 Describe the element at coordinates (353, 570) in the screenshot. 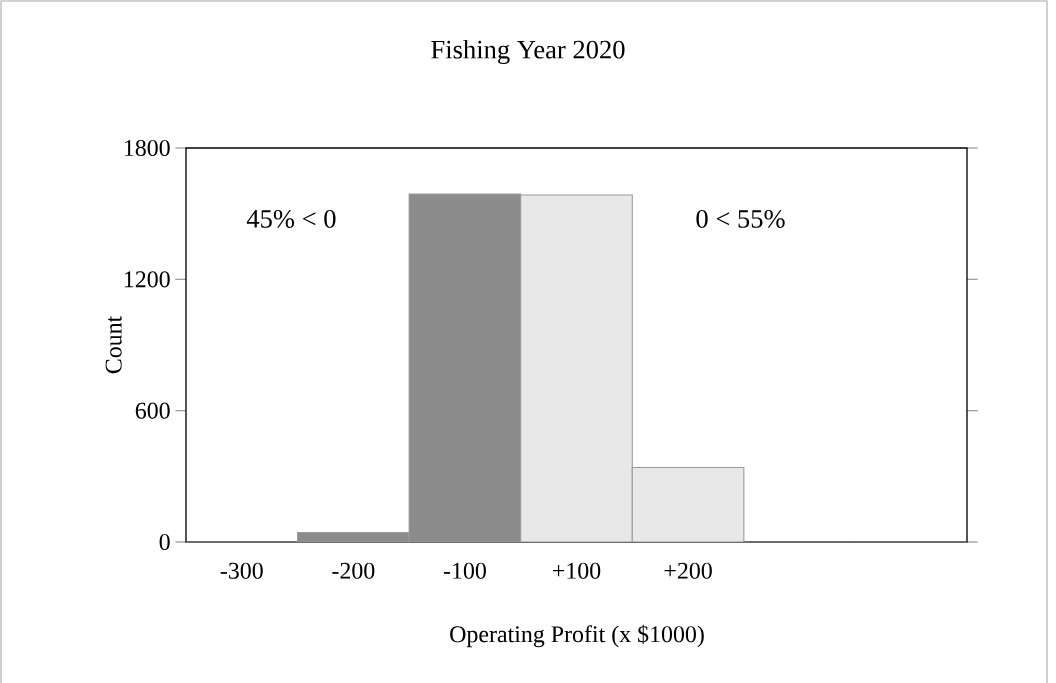

I see `x-tick-label: -200` at that location.